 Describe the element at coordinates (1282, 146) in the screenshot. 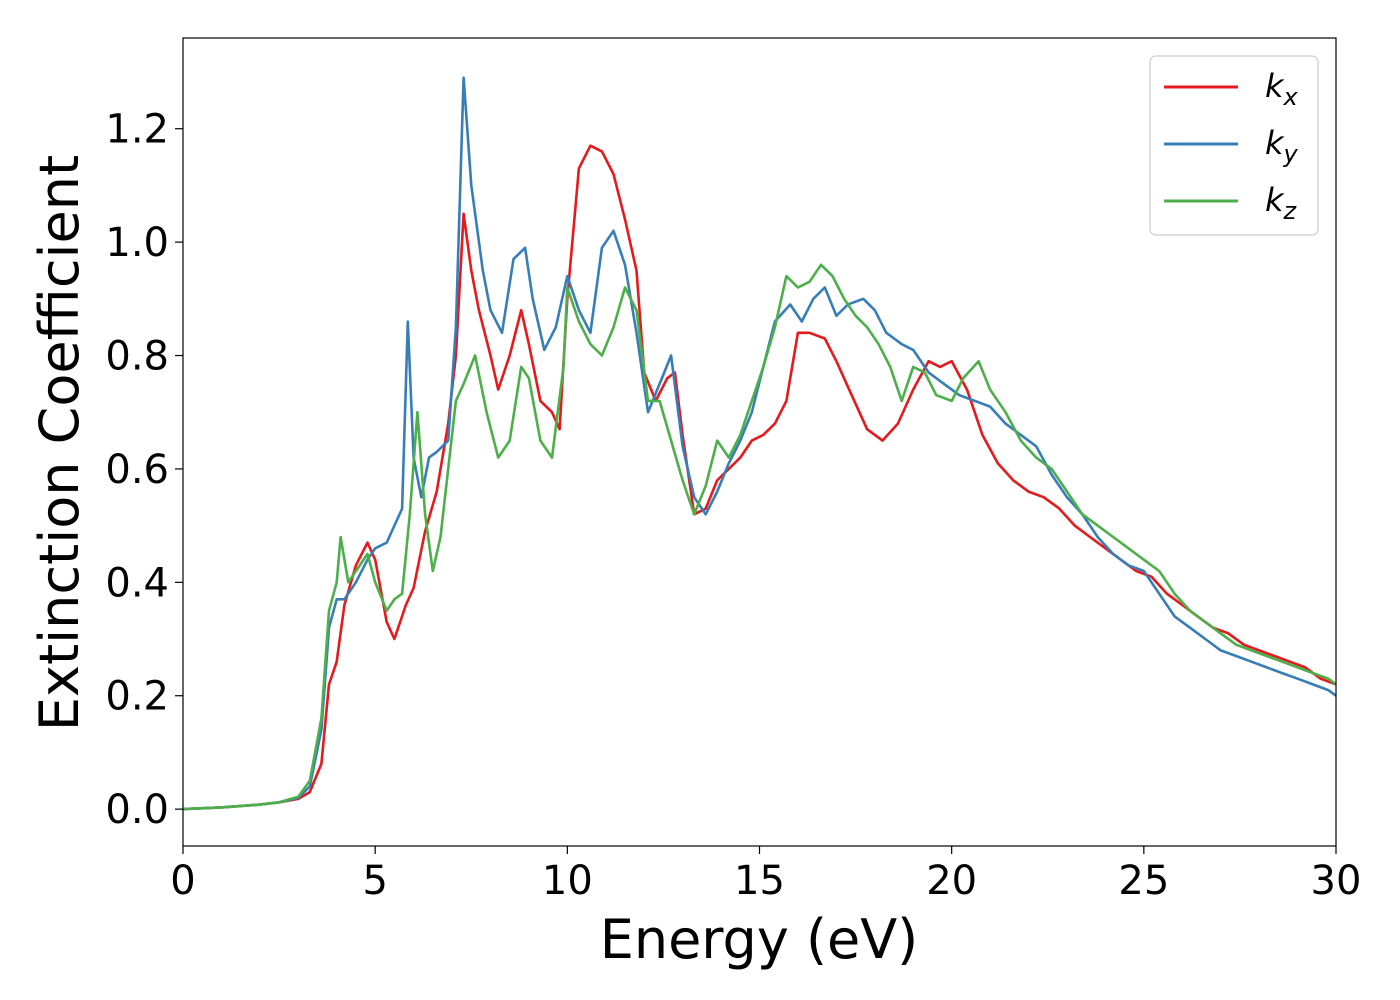

I see `legend-label-ky: ky` at that location.